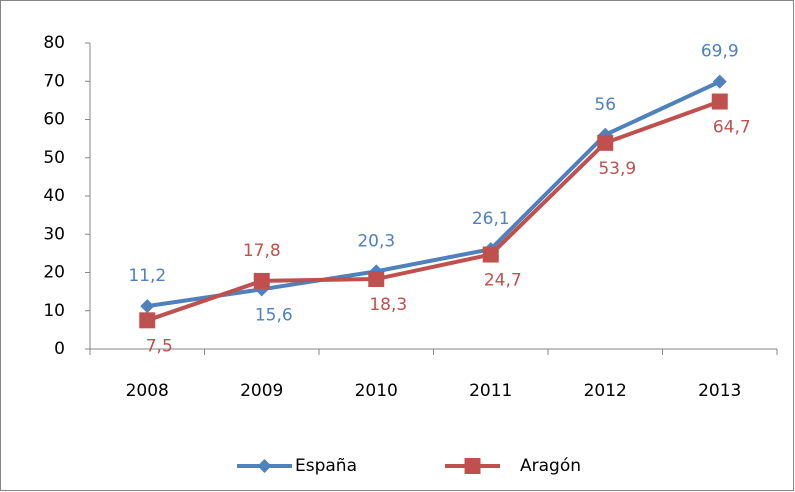 The image size is (795, 492). What do you see at coordinates (54, 273) in the screenshot?
I see `y-tick-label: 20` at bounding box center [54, 273].